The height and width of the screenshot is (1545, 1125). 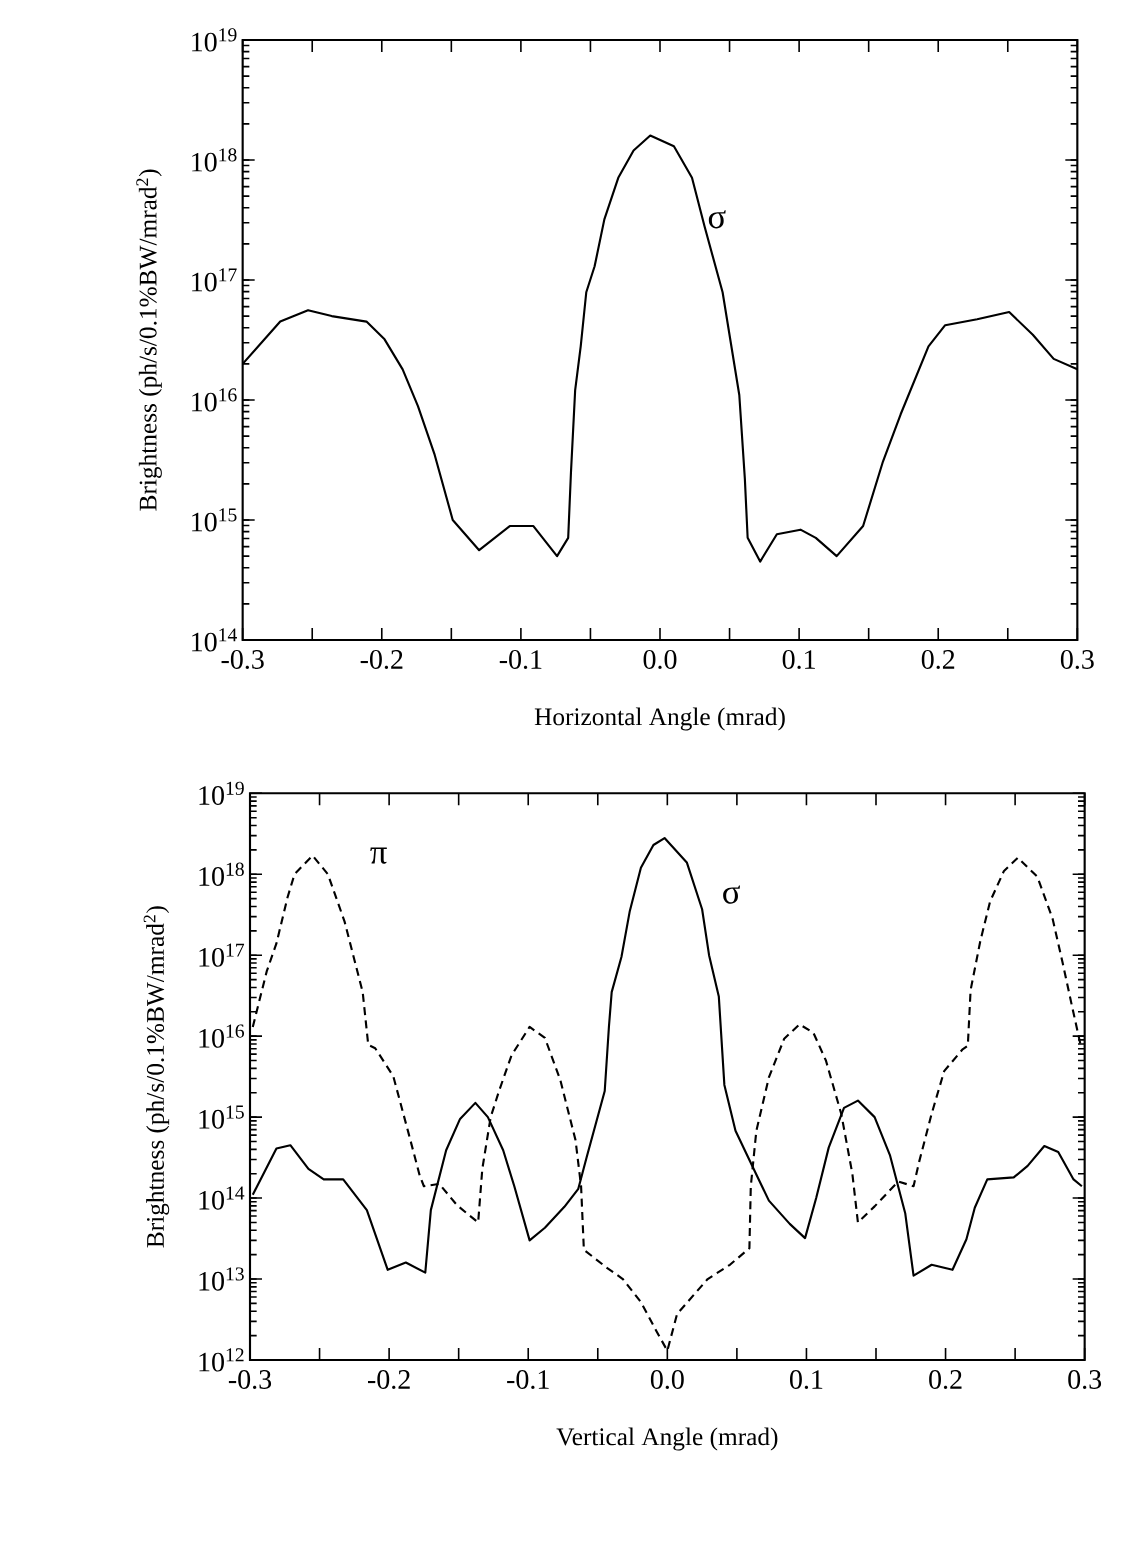 I want to click on x-axis-title: Horizontal Angle (mrad), so click(x=659, y=719).